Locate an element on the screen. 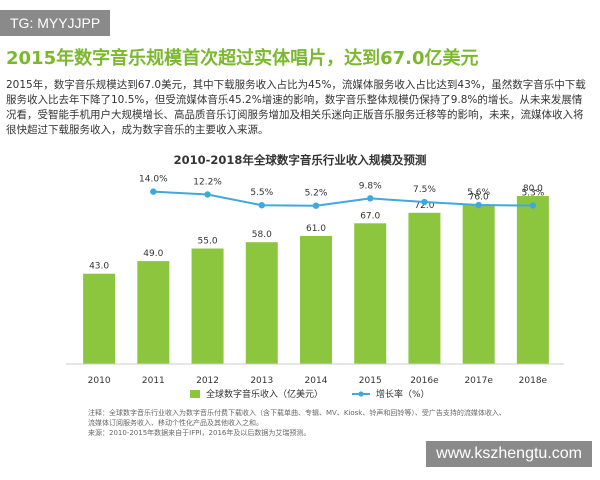  growth-label-2014: 5.2% is located at coordinates (316, 194).